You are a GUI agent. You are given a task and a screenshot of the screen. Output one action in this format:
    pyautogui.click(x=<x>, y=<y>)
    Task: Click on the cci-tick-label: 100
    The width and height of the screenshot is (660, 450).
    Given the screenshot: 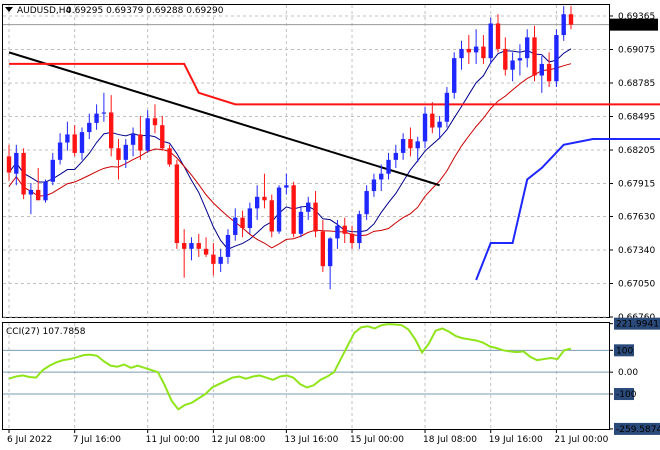 What is the action you would take?
    pyautogui.click(x=624, y=351)
    